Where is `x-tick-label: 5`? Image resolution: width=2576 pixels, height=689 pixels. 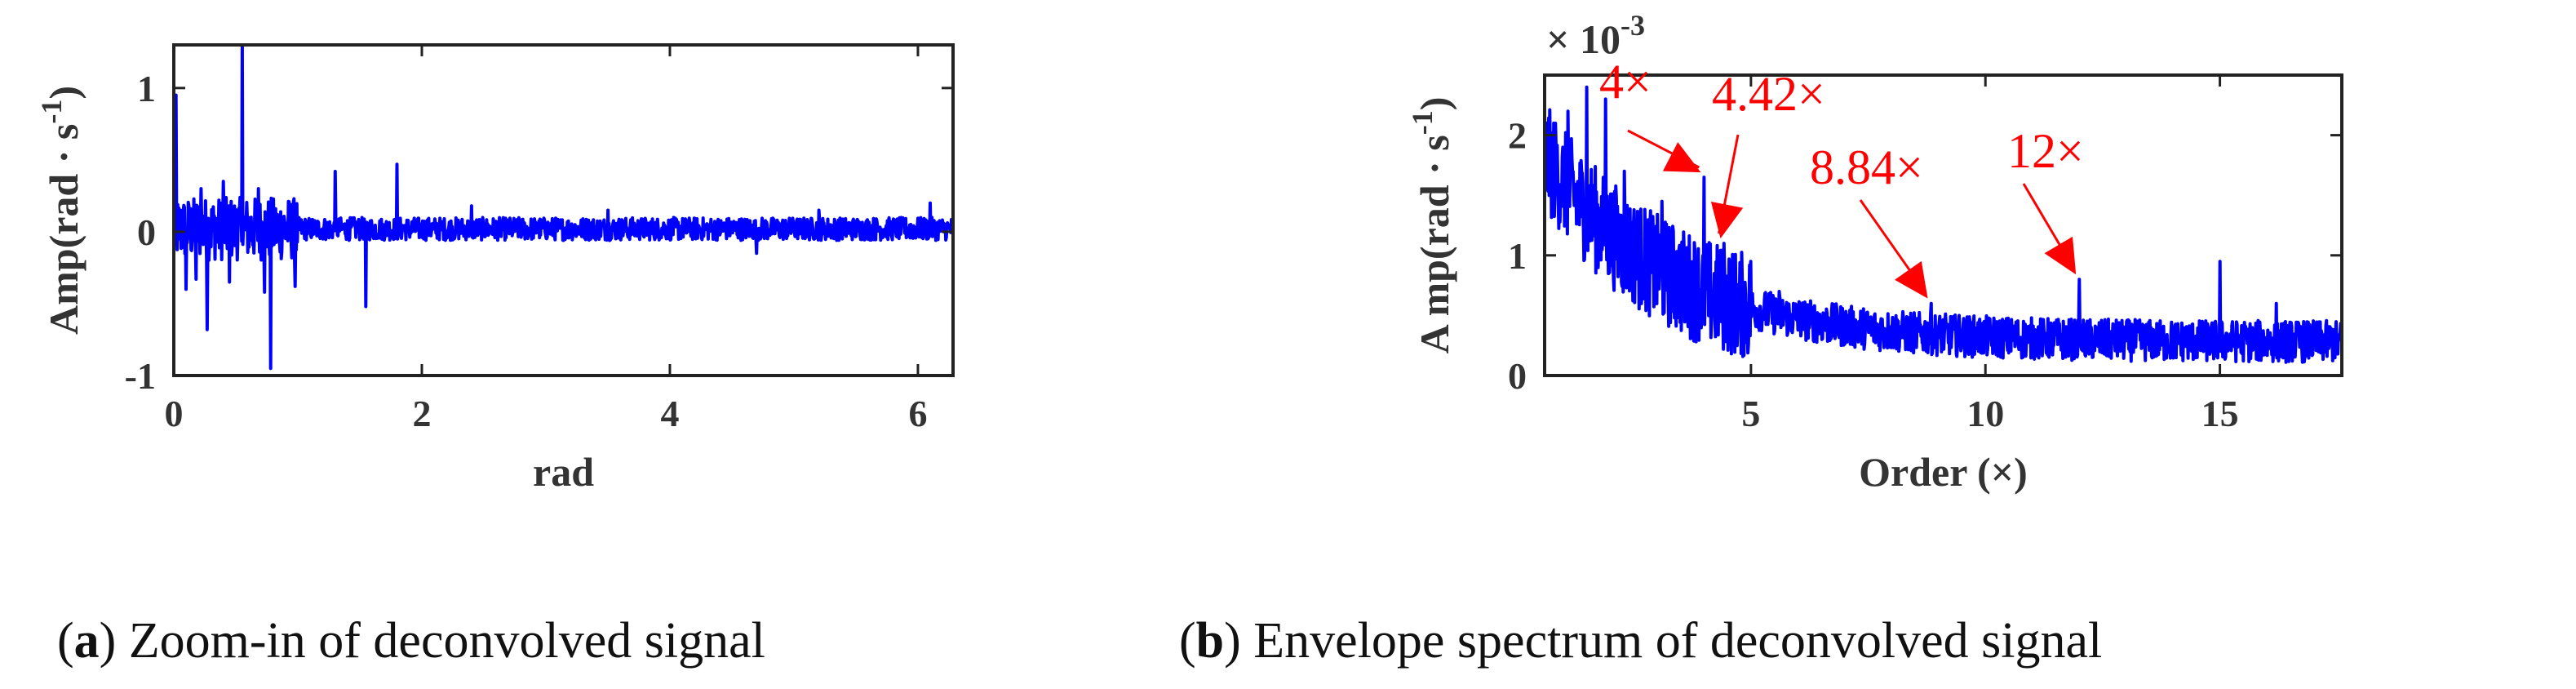 x-tick-label: 5 is located at coordinates (1751, 413).